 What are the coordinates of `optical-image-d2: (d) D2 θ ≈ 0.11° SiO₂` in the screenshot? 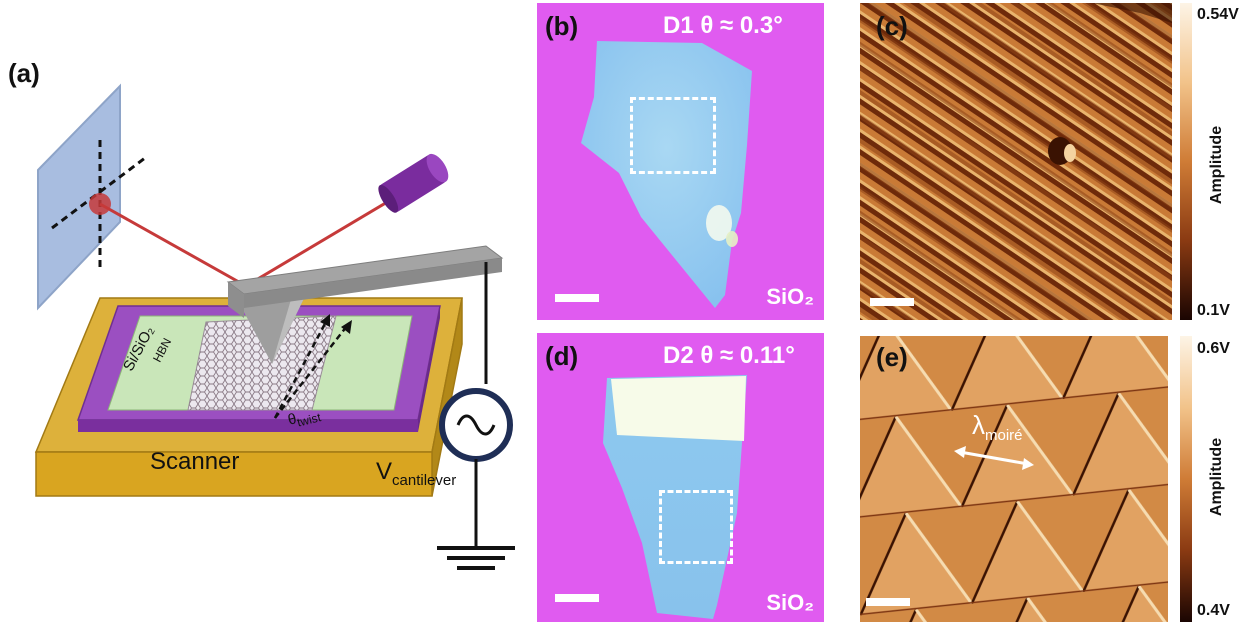 It's located at (680, 477).